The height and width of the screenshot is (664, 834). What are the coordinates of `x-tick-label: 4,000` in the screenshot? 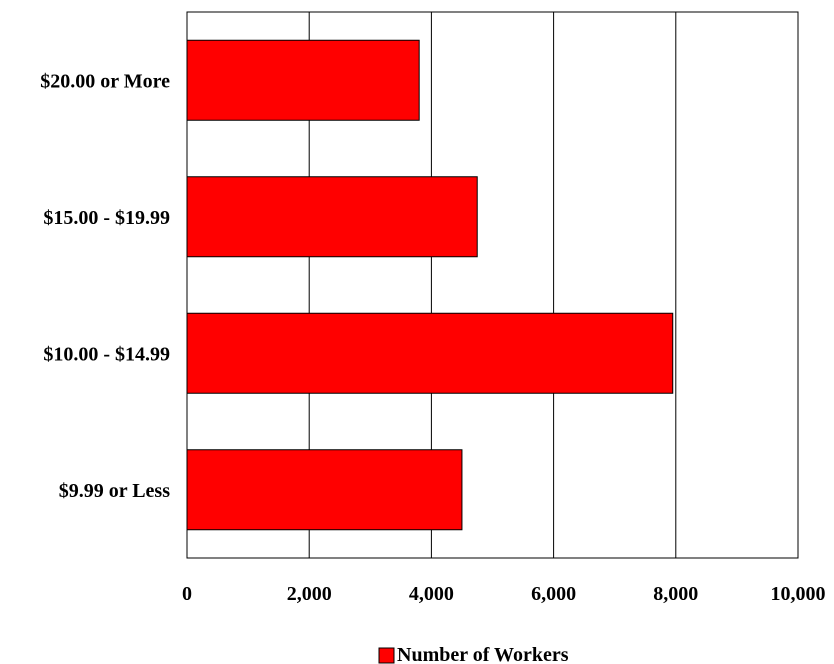 It's located at (431, 594).